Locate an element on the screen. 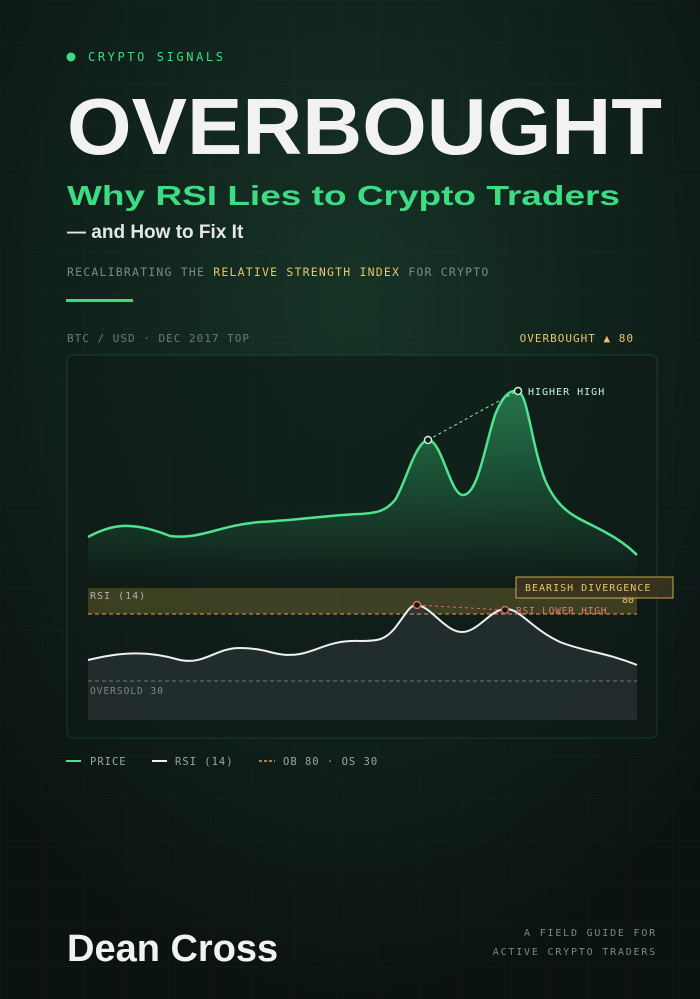  rsi-area is located at coordinates (362, 662).